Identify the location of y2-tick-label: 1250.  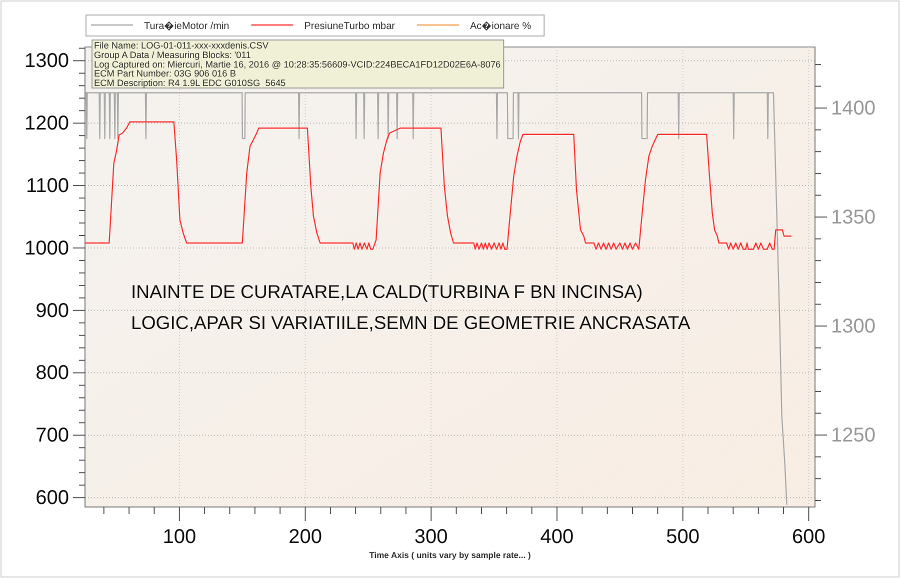
(853, 435).